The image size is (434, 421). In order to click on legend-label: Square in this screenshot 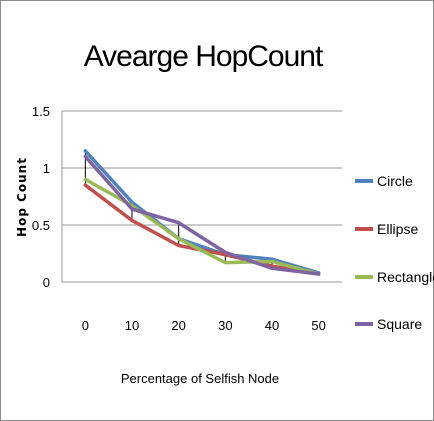, I will do `click(399, 324)`.